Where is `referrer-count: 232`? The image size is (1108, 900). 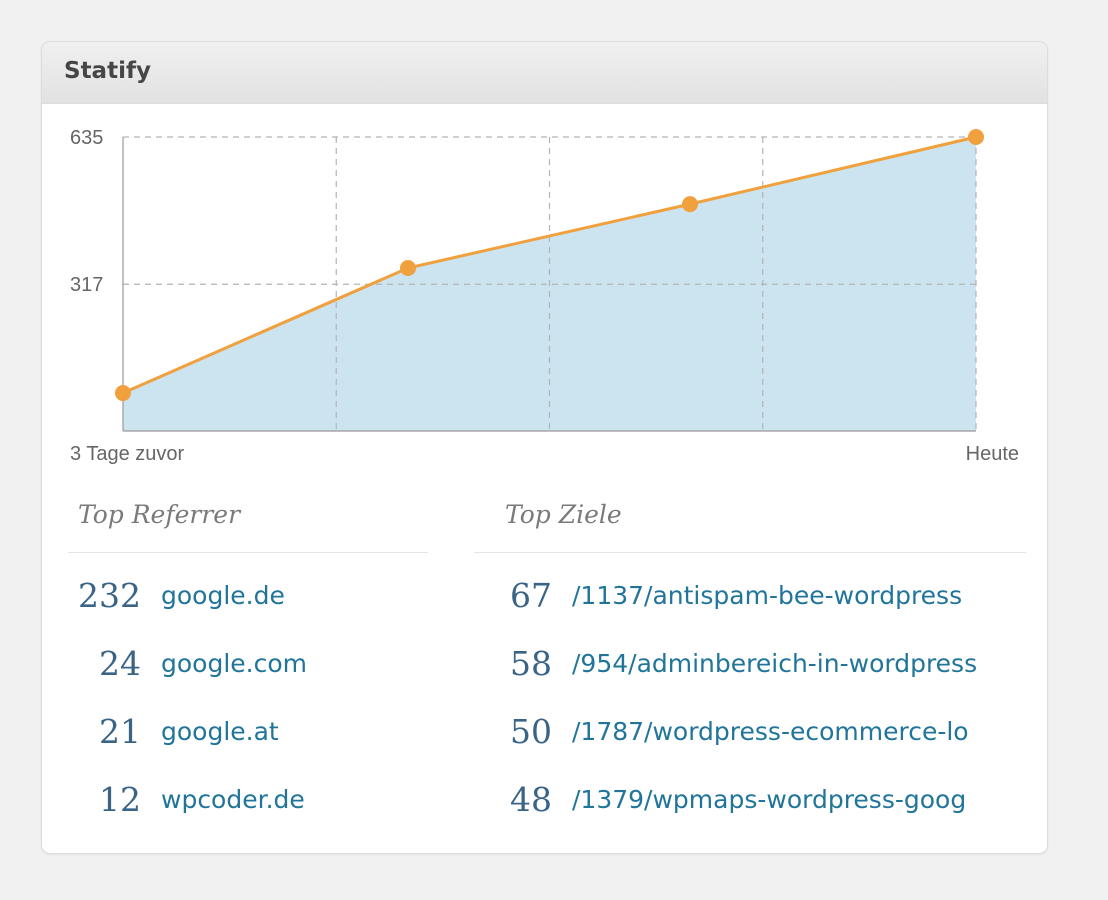
referrer-count: 232 is located at coordinates (109, 595).